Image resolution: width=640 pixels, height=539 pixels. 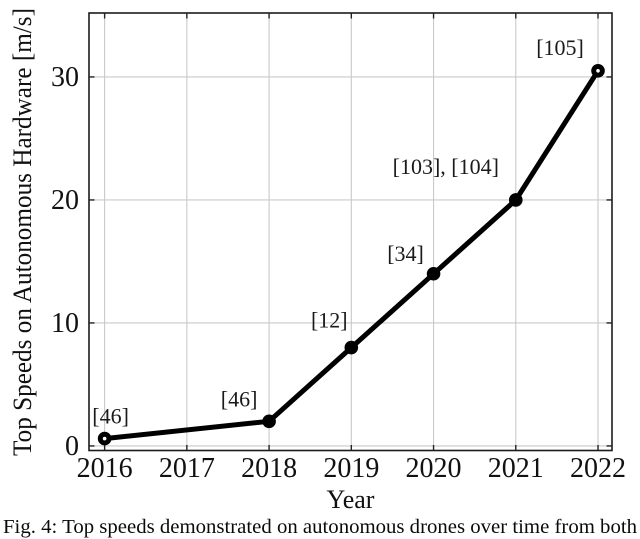 What do you see at coordinates (269, 421) in the screenshot?
I see `data-point-2018` at bounding box center [269, 421].